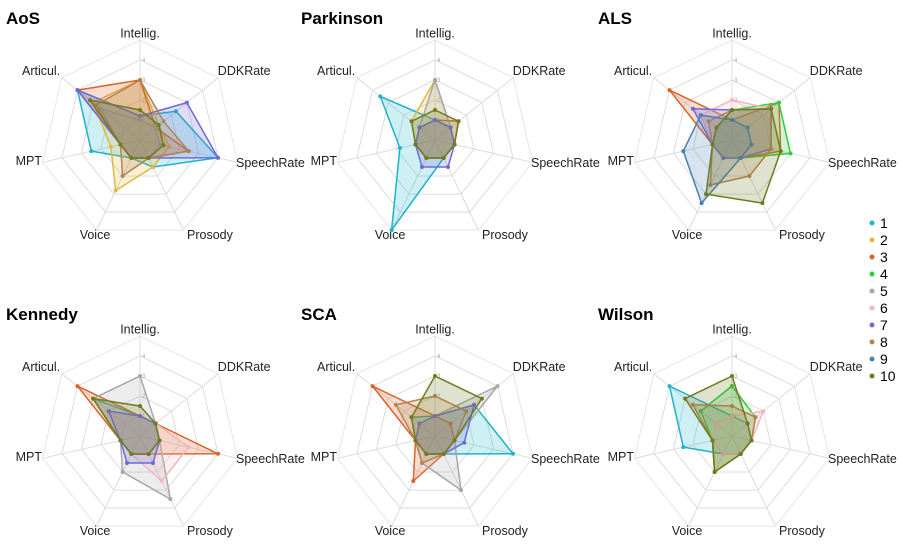  I want to click on legend-item-2: 2, so click(878, 240).